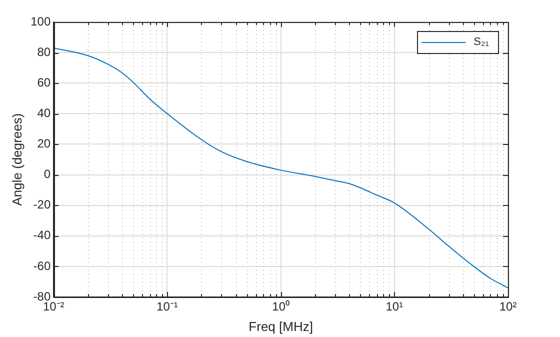  Describe the element at coordinates (42, 205) in the screenshot. I see `y-tick-label: -20` at that location.